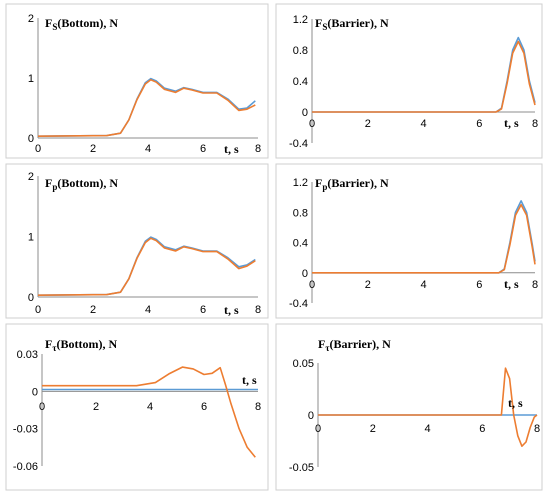 The height and width of the screenshot is (493, 550). I want to click on y-tick-label: 0.8, so click(300, 213).